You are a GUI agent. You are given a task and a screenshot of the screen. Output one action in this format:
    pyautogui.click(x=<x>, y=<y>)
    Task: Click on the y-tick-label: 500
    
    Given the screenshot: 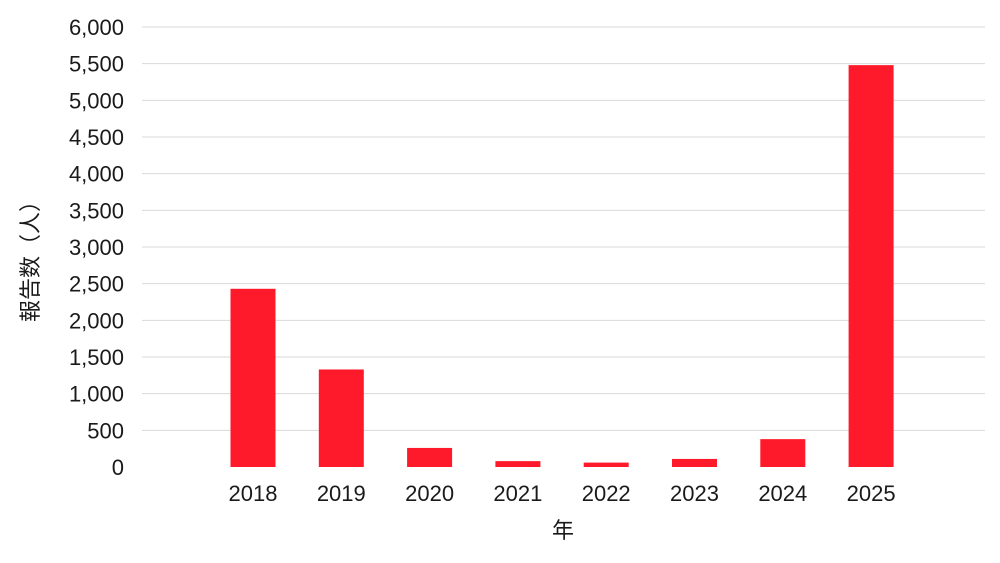 What is the action you would take?
    pyautogui.click(x=105, y=430)
    